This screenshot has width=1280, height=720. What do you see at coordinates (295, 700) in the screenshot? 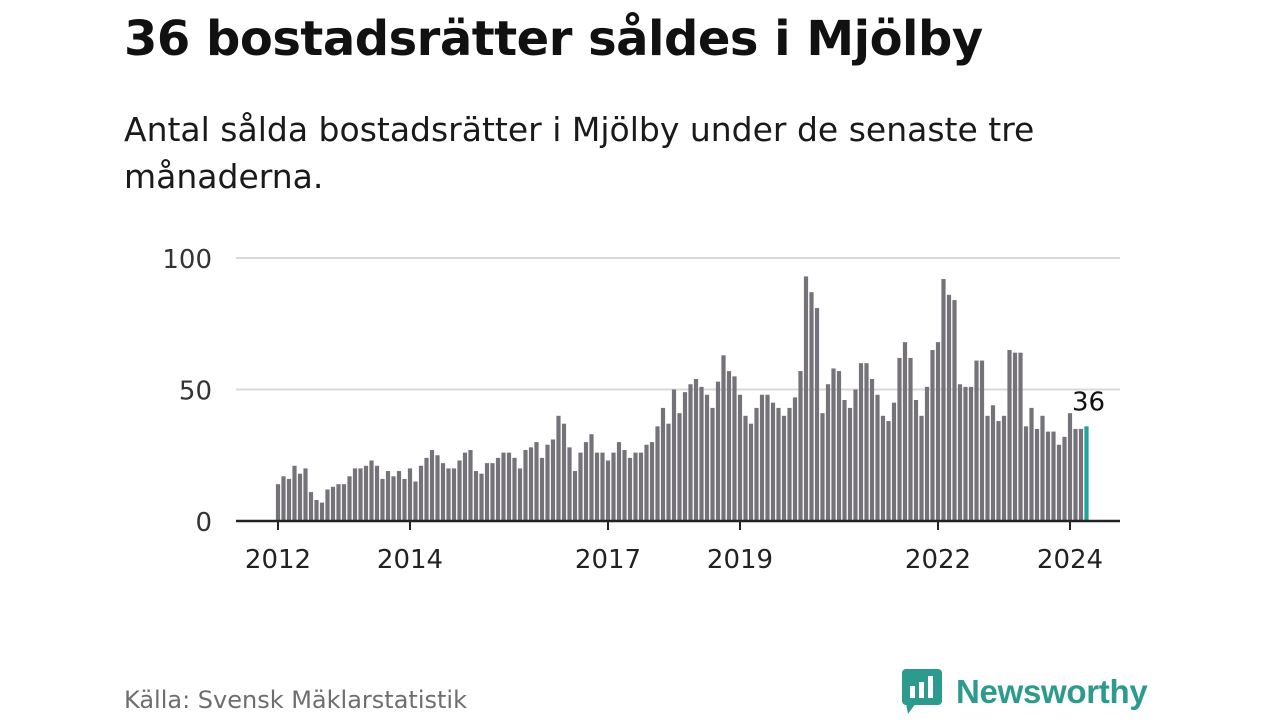
I see `source-note: Källa: Svensk Mäklarstatistik` at bounding box center [295, 700].